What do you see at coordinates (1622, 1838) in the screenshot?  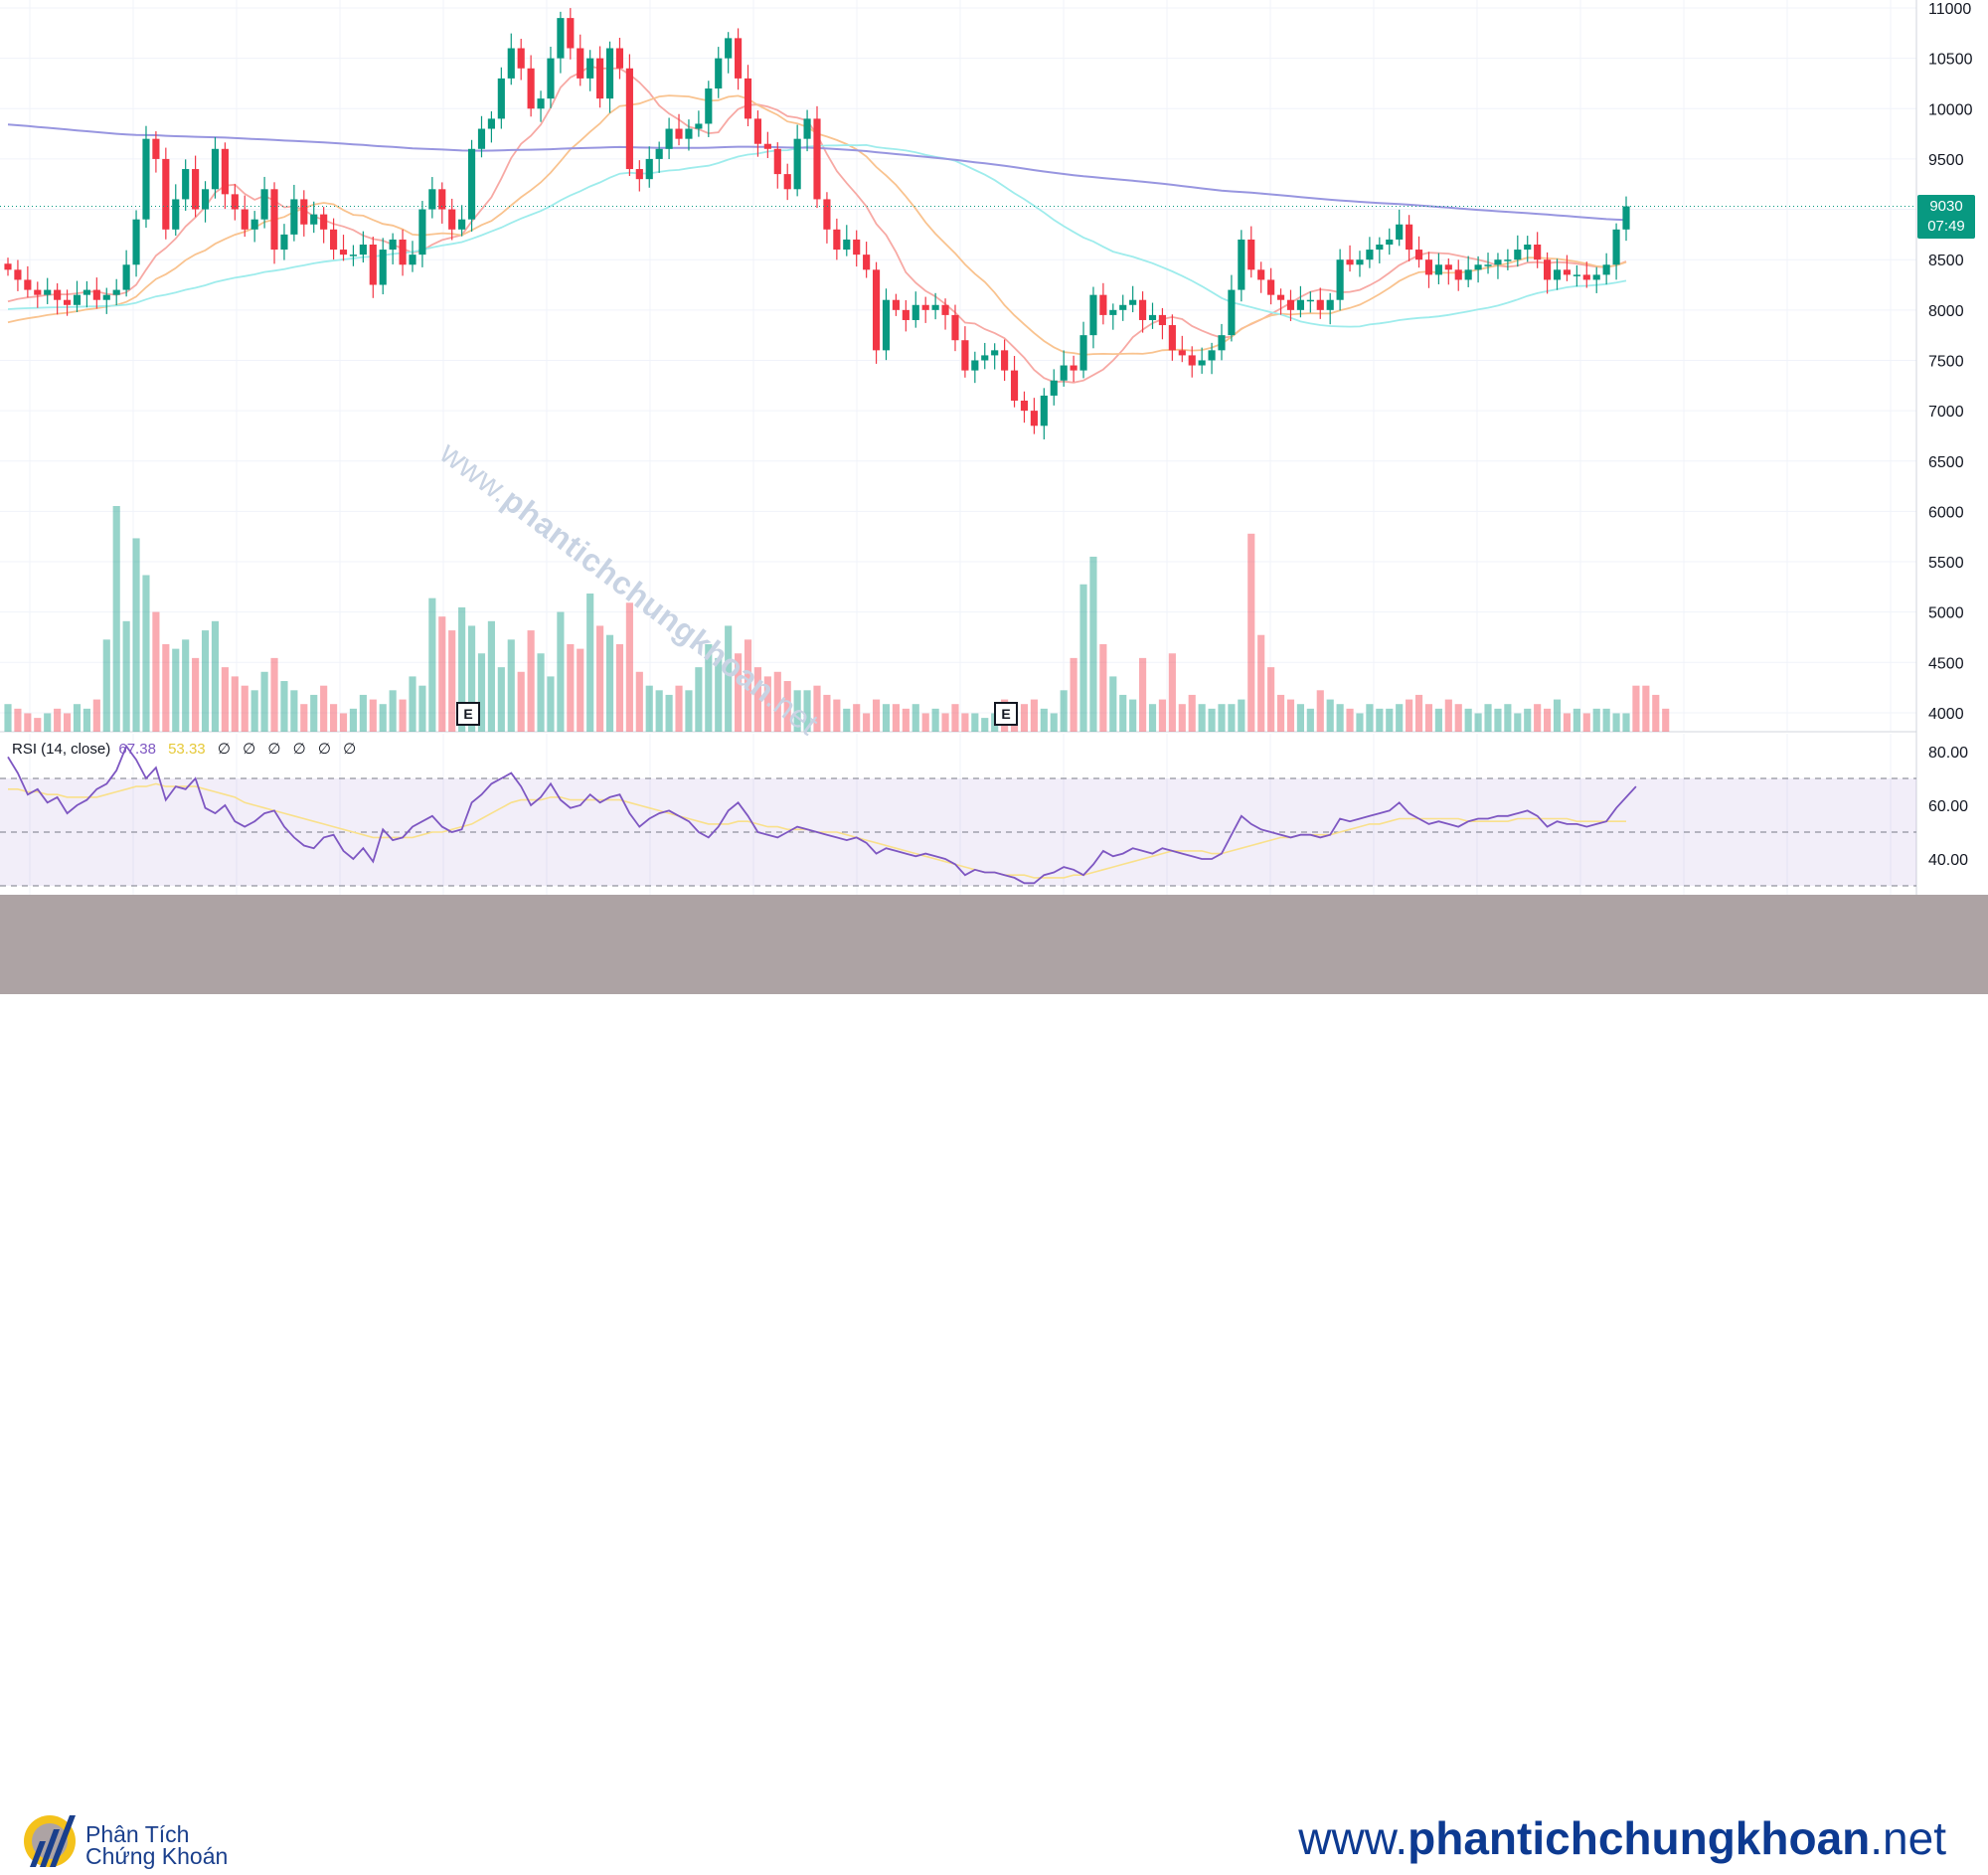 I see `footer-url: www.phantichchungkhoan.net` at bounding box center [1622, 1838].